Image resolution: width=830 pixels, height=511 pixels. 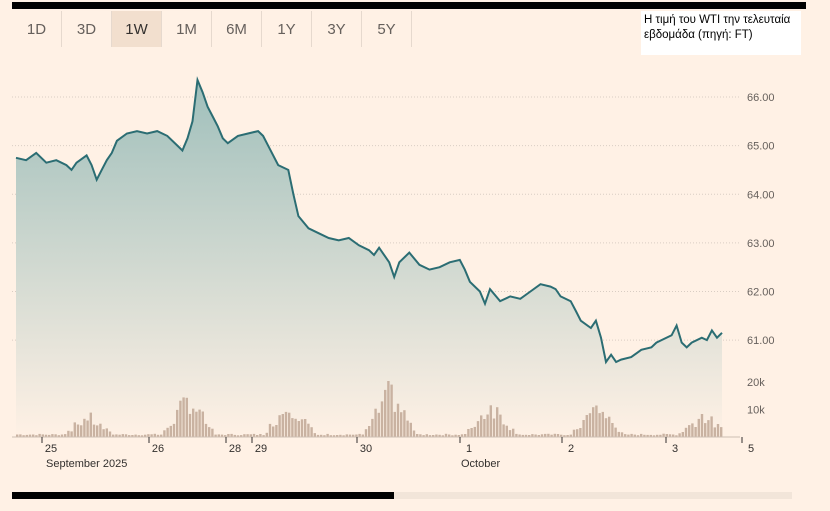 What do you see at coordinates (37, 29) in the screenshot?
I see `tab-1d: 1D` at bounding box center [37, 29].